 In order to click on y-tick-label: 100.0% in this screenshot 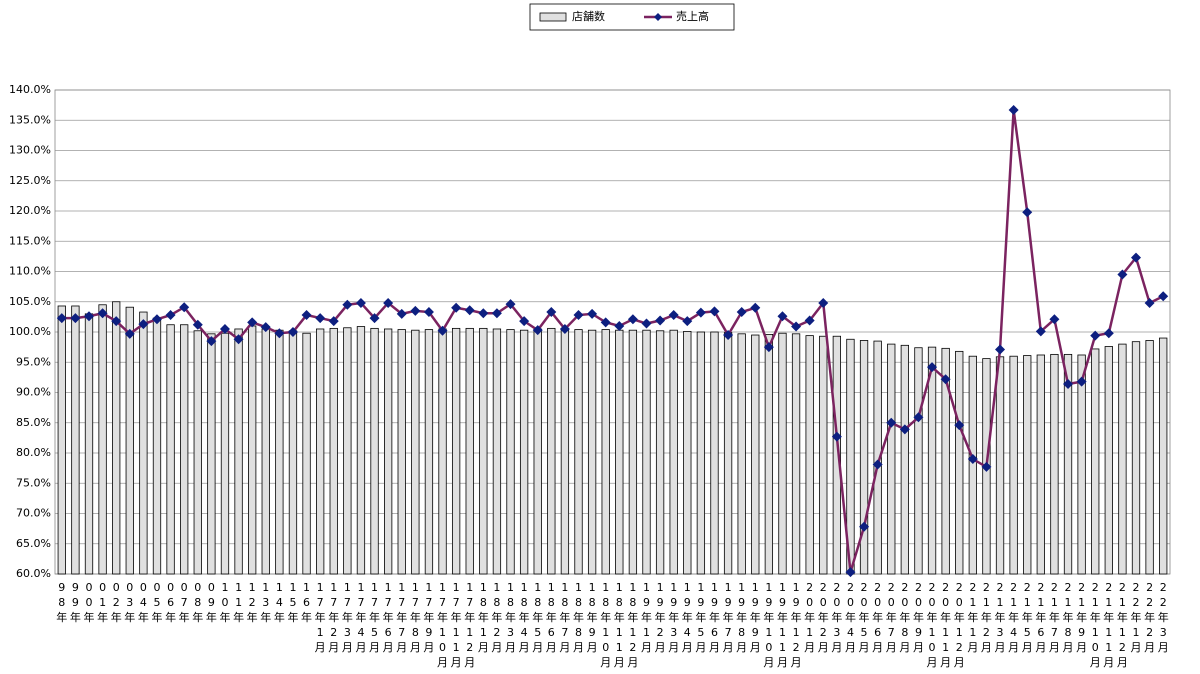, I will do `click(30, 331)`.